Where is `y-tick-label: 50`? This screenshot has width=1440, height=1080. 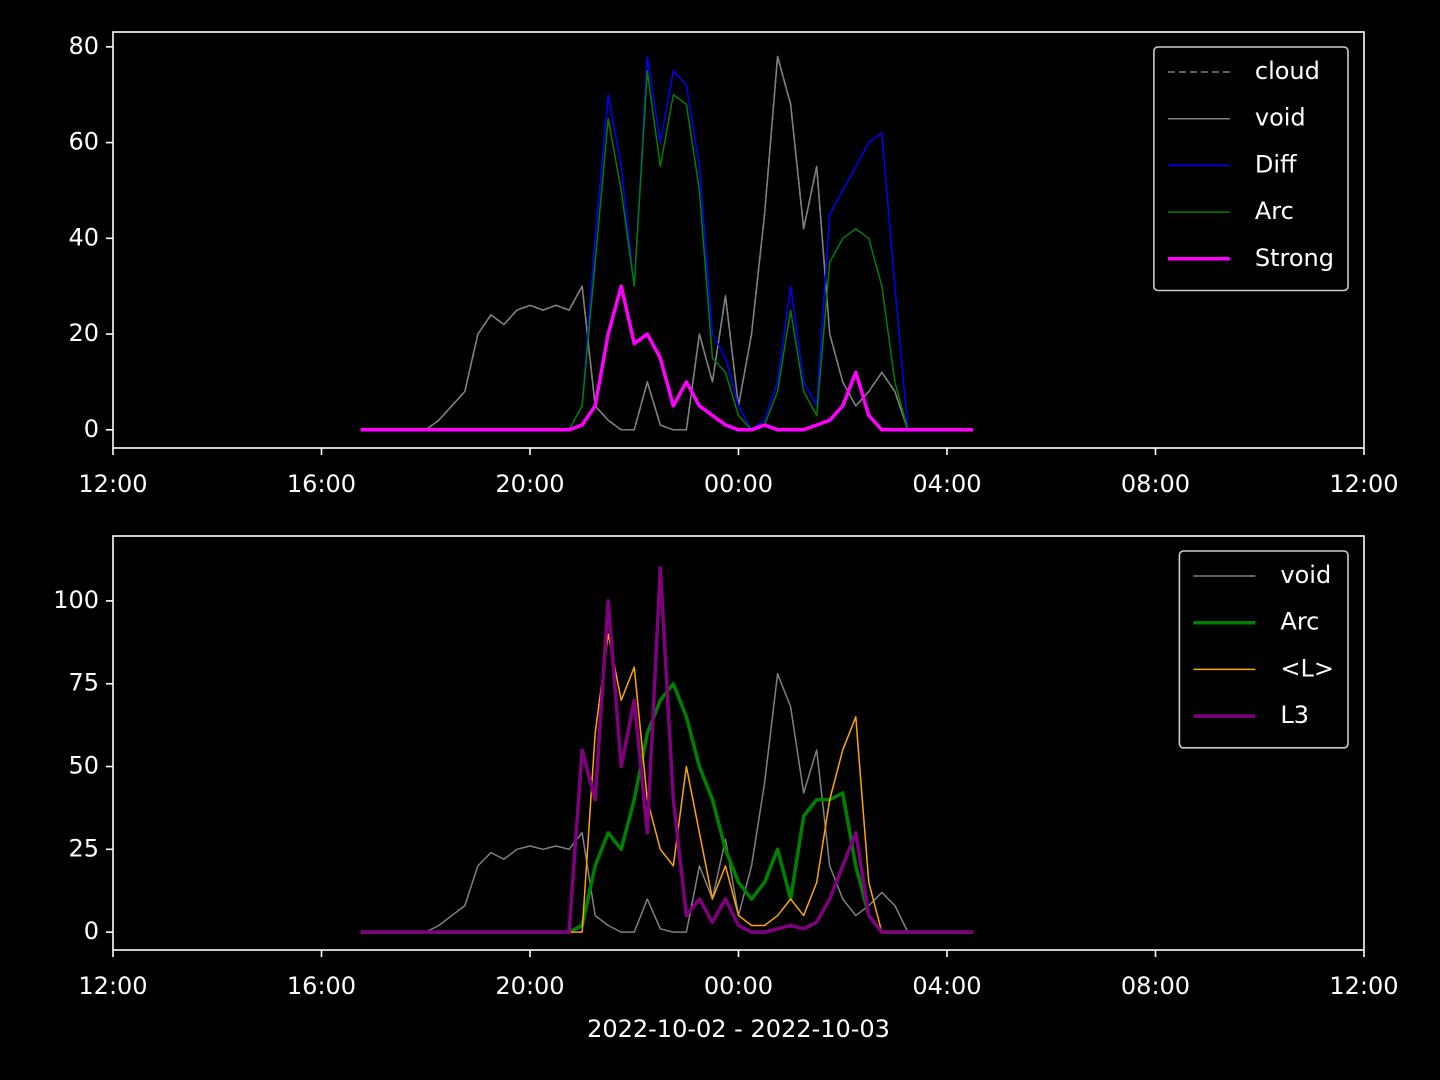 y-tick-label: 50 is located at coordinates (83, 766).